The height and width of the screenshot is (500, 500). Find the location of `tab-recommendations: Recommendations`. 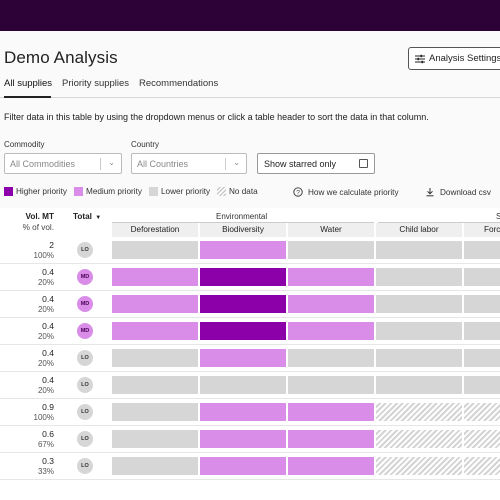

tab-recommendations: Recommendations is located at coordinates (179, 83).